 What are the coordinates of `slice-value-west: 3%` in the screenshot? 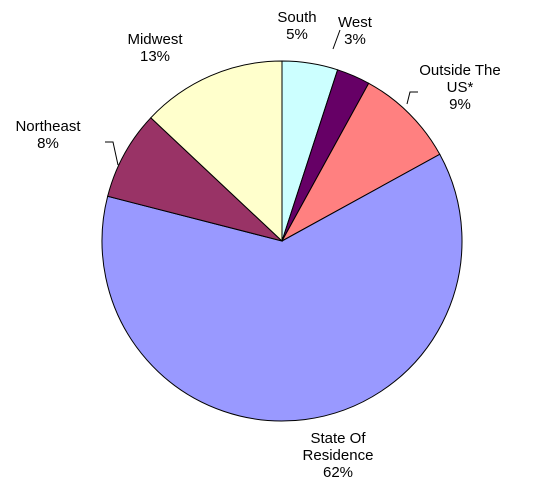 It's located at (355, 39).